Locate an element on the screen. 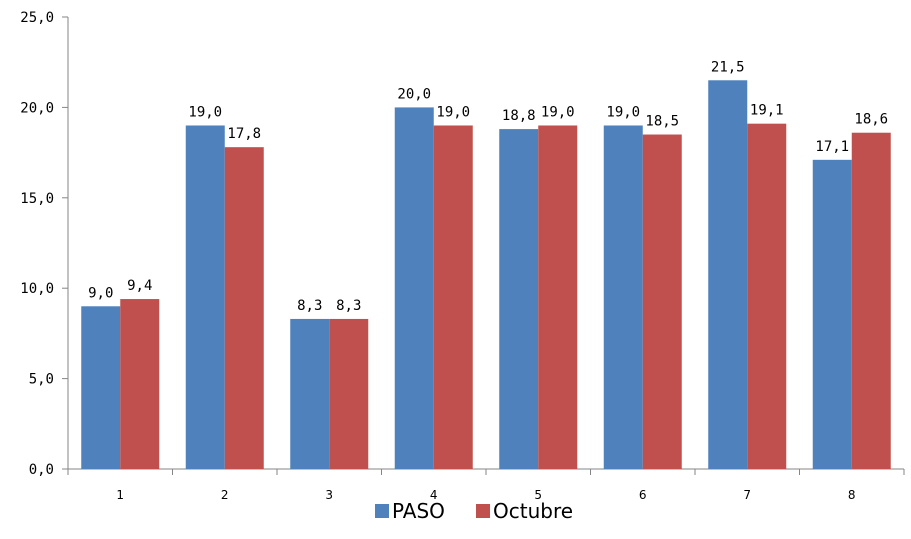  y-tick-label: 20,0 is located at coordinates (37, 108).